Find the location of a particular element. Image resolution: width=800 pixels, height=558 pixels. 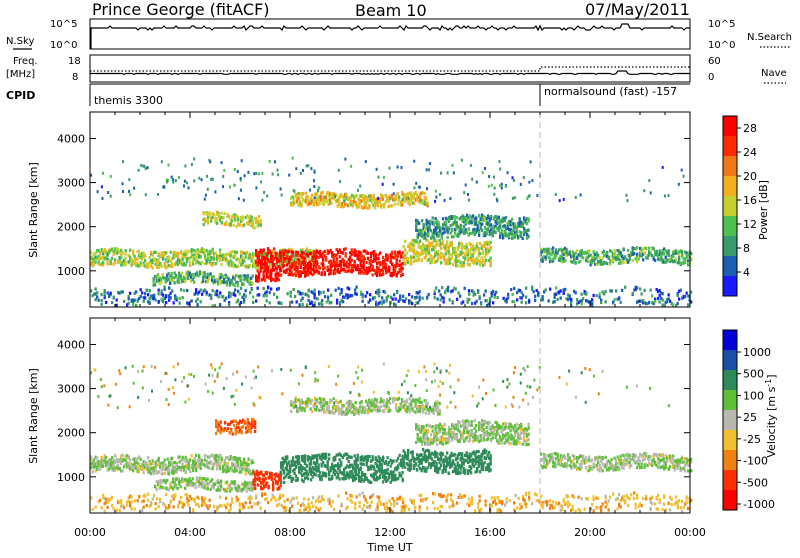

freq-panel: Freq. [MHz] 18 8 60 0 Nave is located at coordinates (396, 69).